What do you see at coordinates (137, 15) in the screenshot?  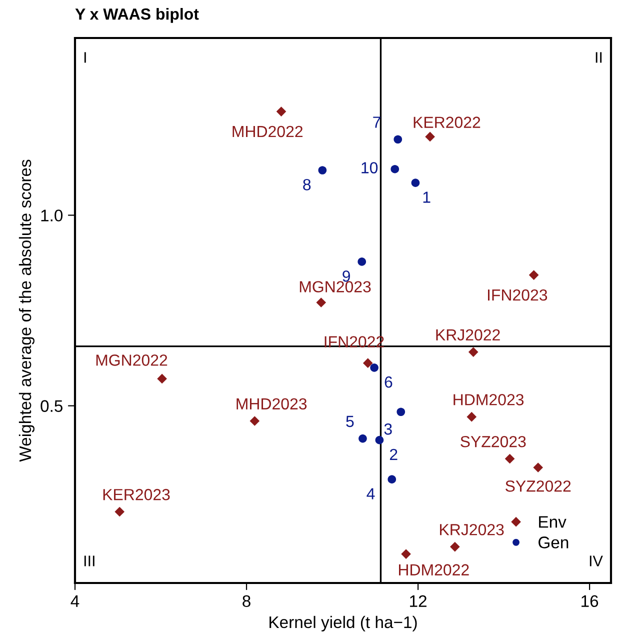 I see `chart-title: Y x WAAS biplot` at bounding box center [137, 15].